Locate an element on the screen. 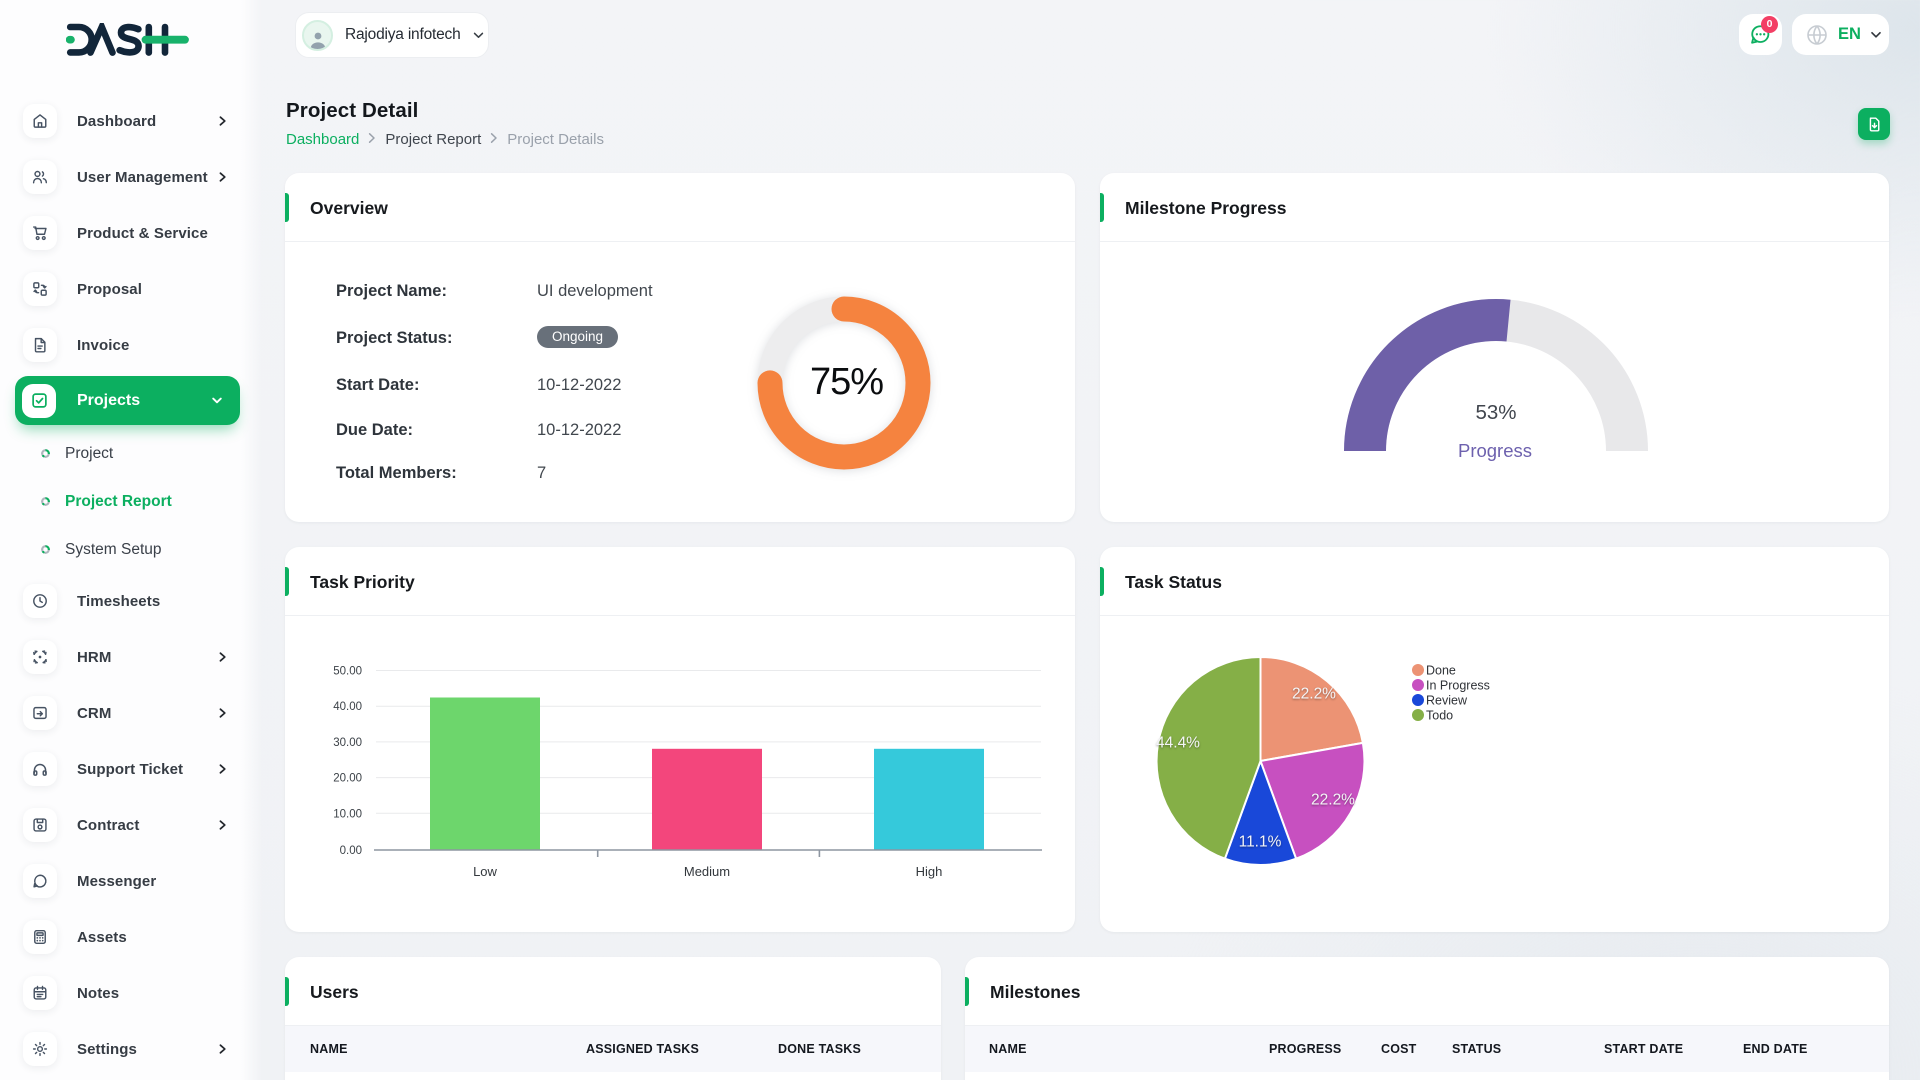 The height and width of the screenshot is (1080, 1920). svg-text: 40.00 is located at coordinates (347, 707).